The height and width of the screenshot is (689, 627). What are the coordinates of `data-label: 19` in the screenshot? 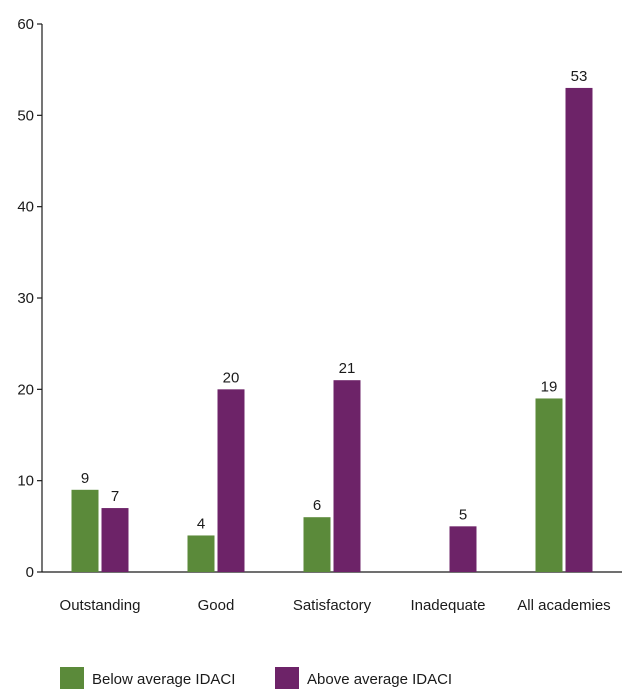 It's located at (549, 386).